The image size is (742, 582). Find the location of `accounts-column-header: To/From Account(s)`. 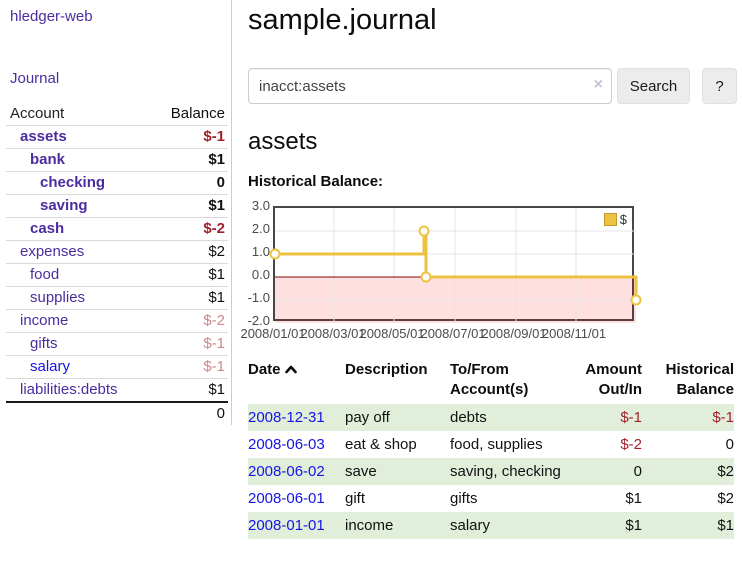

accounts-column-header: To/From Account(s) is located at coordinates (489, 379).